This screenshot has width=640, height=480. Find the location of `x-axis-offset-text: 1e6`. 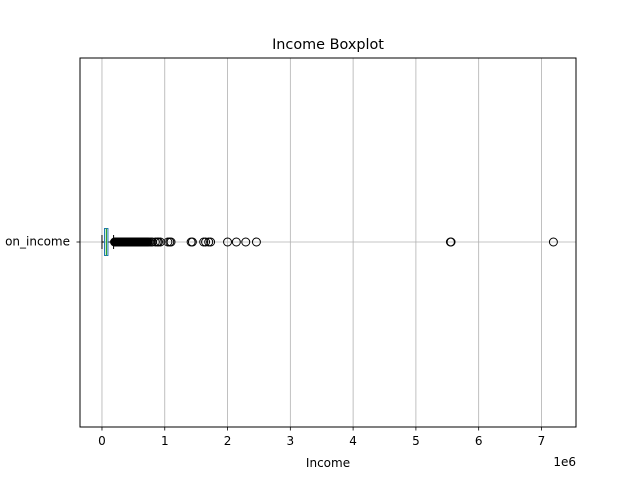

x-axis-offset-text: 1e6 is located at coordinates (564, 462).